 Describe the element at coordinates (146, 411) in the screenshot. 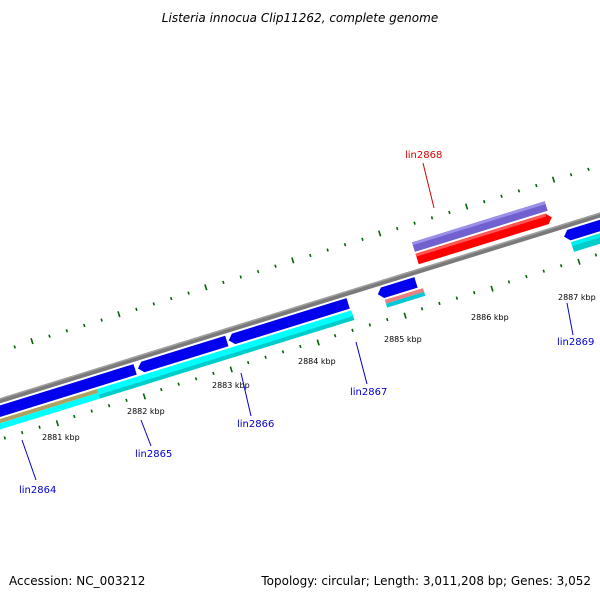

I see `scale-label-2882: 2882 kbp` at that location.